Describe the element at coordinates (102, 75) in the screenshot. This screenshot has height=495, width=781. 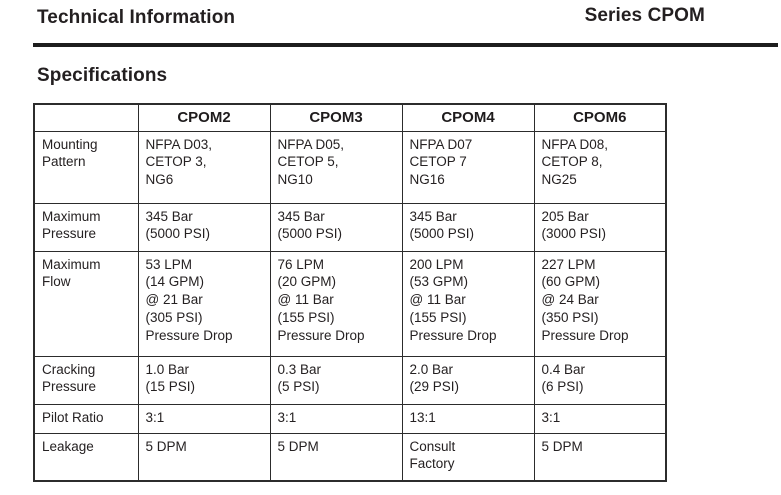
I see `section-title: Specifications` at that location.